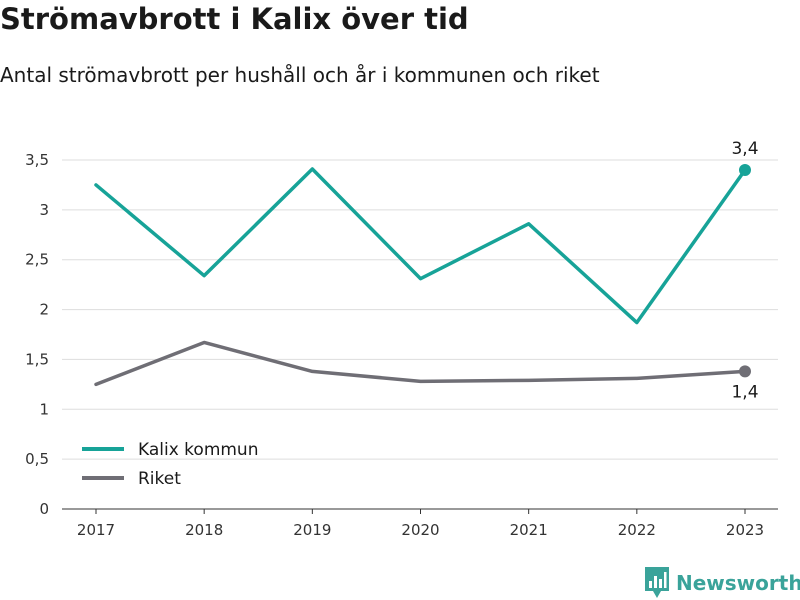  I want to click on data-label: 3,4, so click(744, 149).